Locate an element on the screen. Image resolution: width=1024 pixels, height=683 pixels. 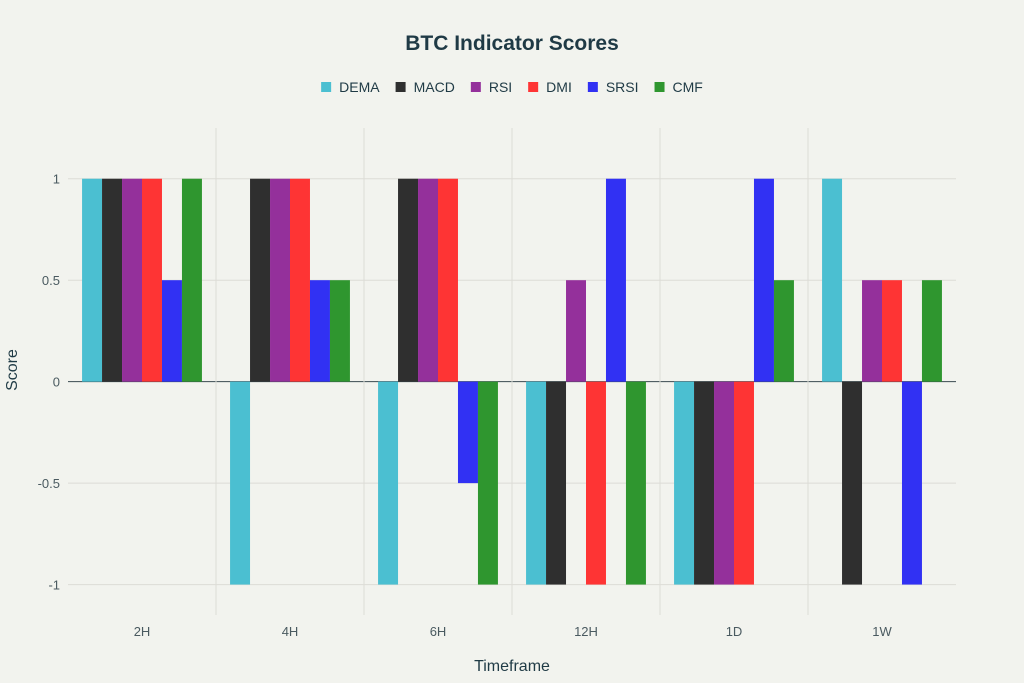
bar-macd-1d is located at coordinates (704, 483).